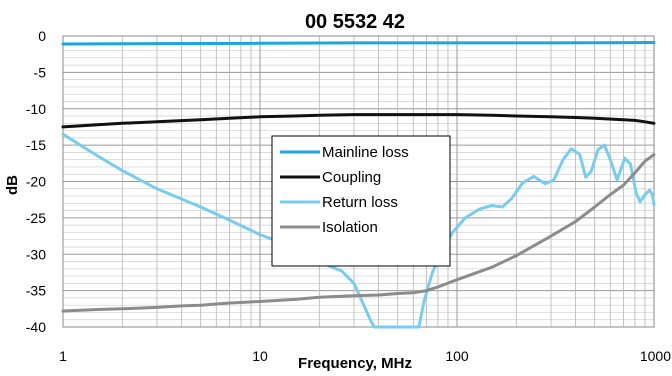 Image resolution: width=672 pixels, height=376 pixels. What do you see at coordinates (655, 356) in the screenshot?
I see `x-tick-label: 1000` at bounding box center [655, 356].